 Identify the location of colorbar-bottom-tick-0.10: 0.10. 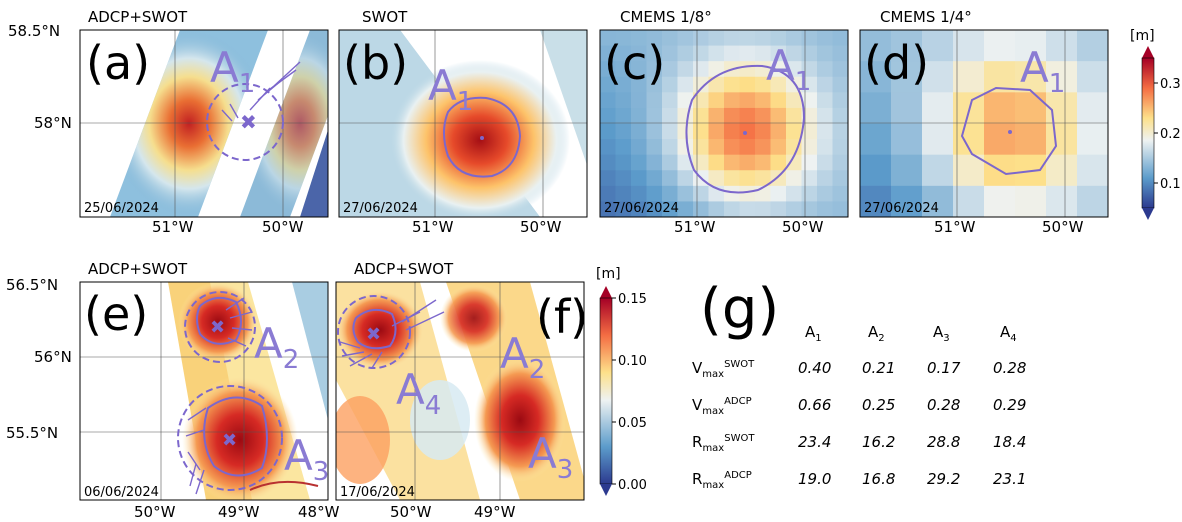
(632, 361).